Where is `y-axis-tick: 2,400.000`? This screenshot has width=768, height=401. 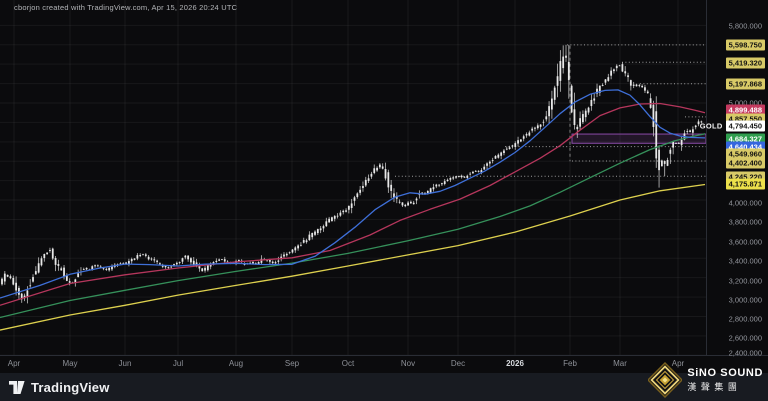 y-axis-tick: 2,400.000 is located at coordinates (745, 353).